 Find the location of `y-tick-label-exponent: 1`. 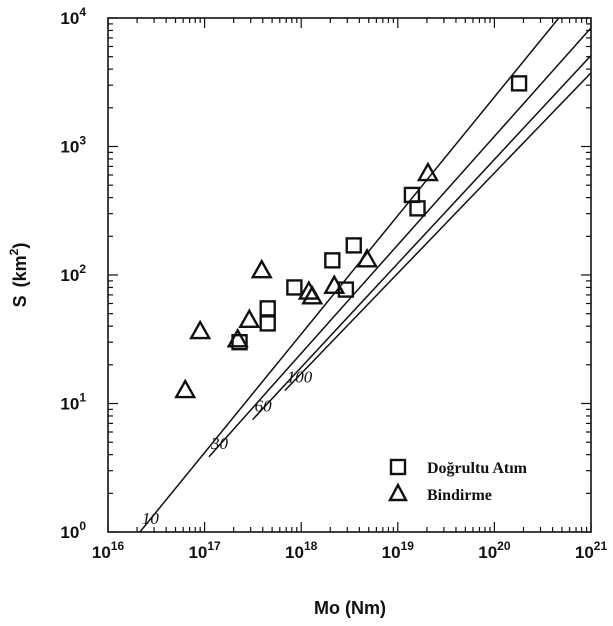

y-tick-label-exponent: 1 is located at coordinates (82, 398).